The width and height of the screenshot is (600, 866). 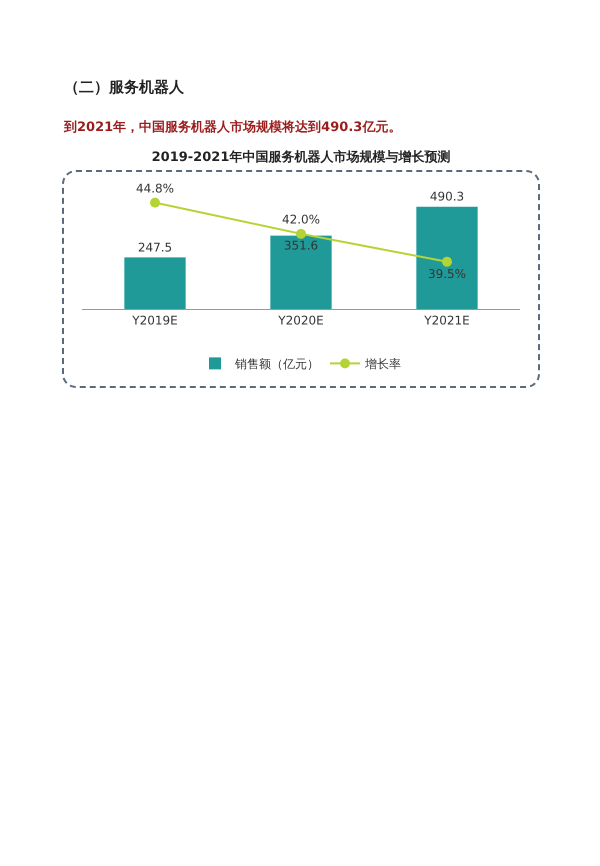 I want to click on text: （二）服务机器人, so click(x=124, y=87).